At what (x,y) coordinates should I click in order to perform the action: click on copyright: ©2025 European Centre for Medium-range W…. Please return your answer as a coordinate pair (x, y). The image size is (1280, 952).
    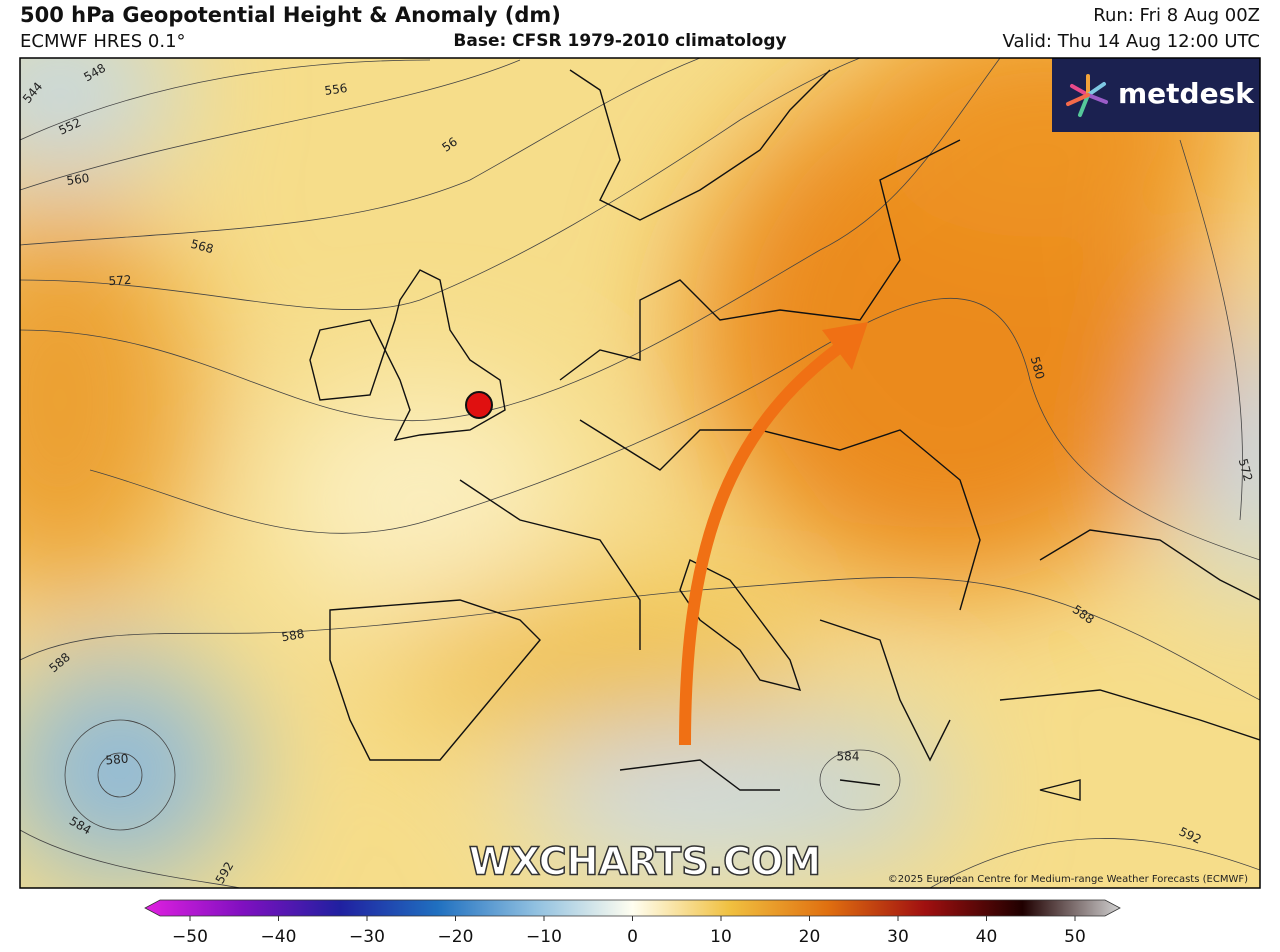
    Looking at the image, I should click on (1068, 879).